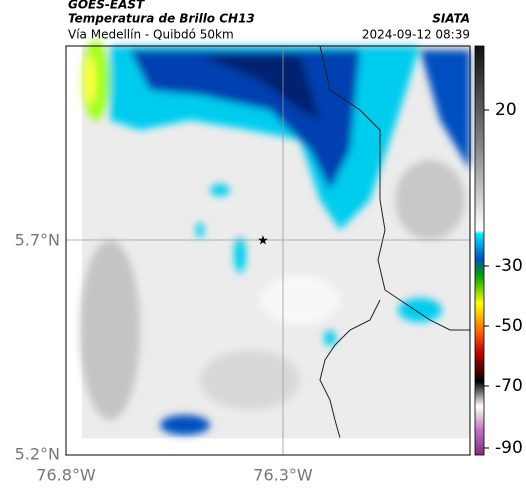  What do you see at coordinates (509, 266) in the screenshot?
I see `colorbar-label: -30` at bounding box center [509, 266].